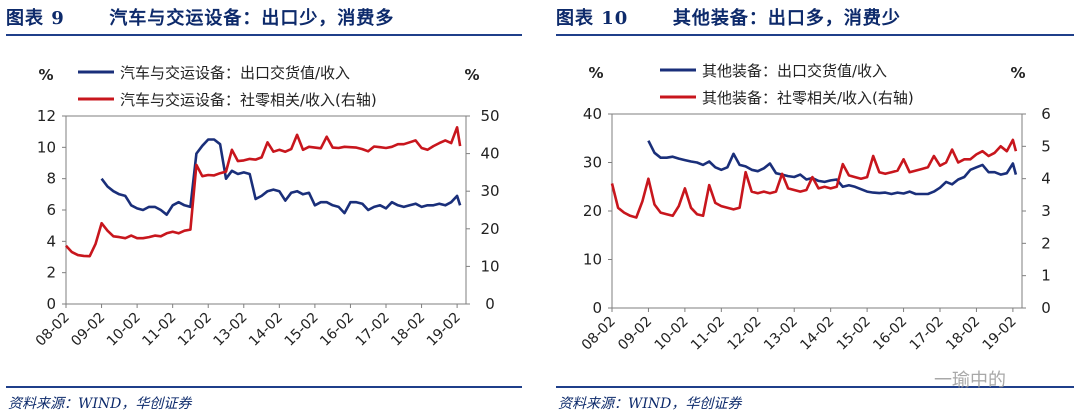 Image resolution: width=1080 pixels, height=420 pixels. What do you see at coordinates (786, 18) in the screenshot?
I see `figure-10-title-text: 其他装备：出口多，消费少` at bounding box center [786, 18].